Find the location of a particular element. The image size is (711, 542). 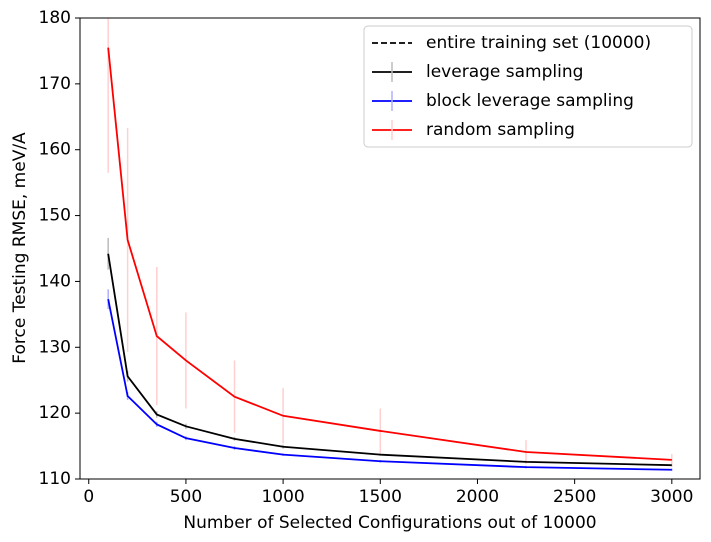

y-tick-label: 140 is located at coordinates (55, 281).